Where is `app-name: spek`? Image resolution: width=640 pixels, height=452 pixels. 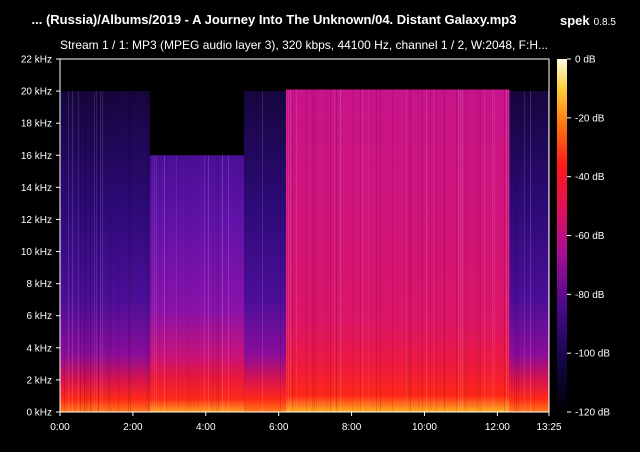
app-name: spek is located at coordinates (575, 20).